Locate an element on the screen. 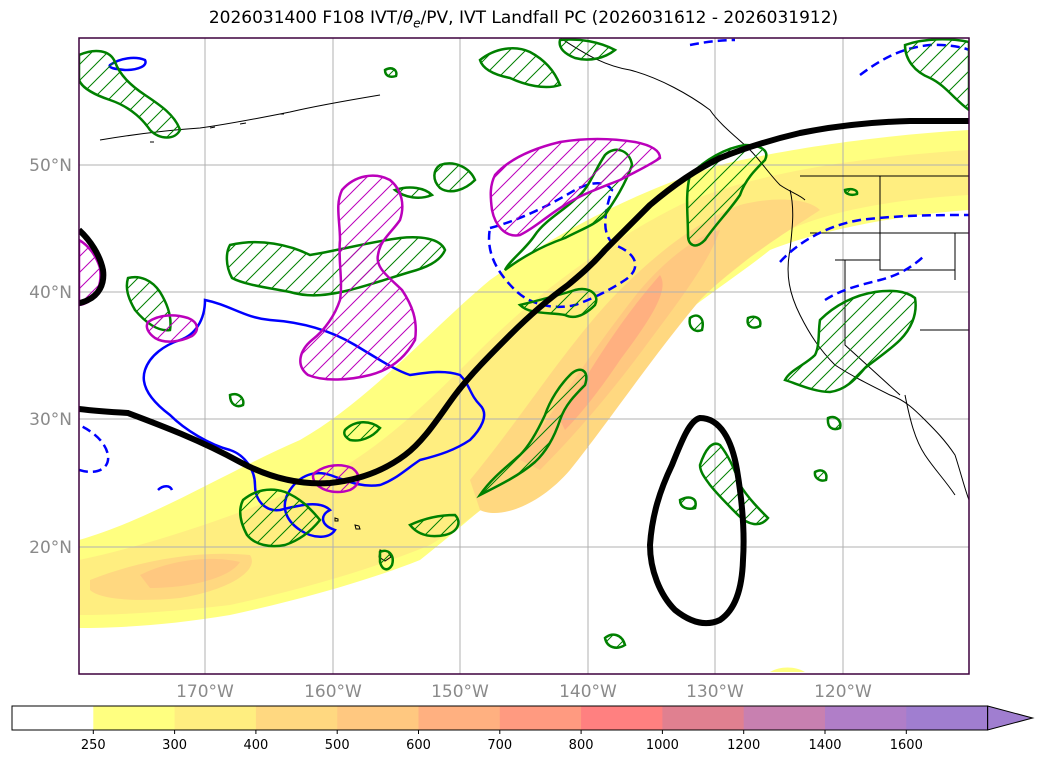 The width and height of the screenshot is (1047, 767). alaska-coast is located at coordinates (452, 119).